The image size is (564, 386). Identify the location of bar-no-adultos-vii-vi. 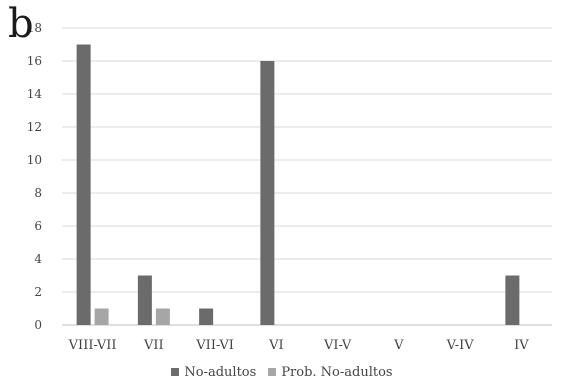
(206, 316).